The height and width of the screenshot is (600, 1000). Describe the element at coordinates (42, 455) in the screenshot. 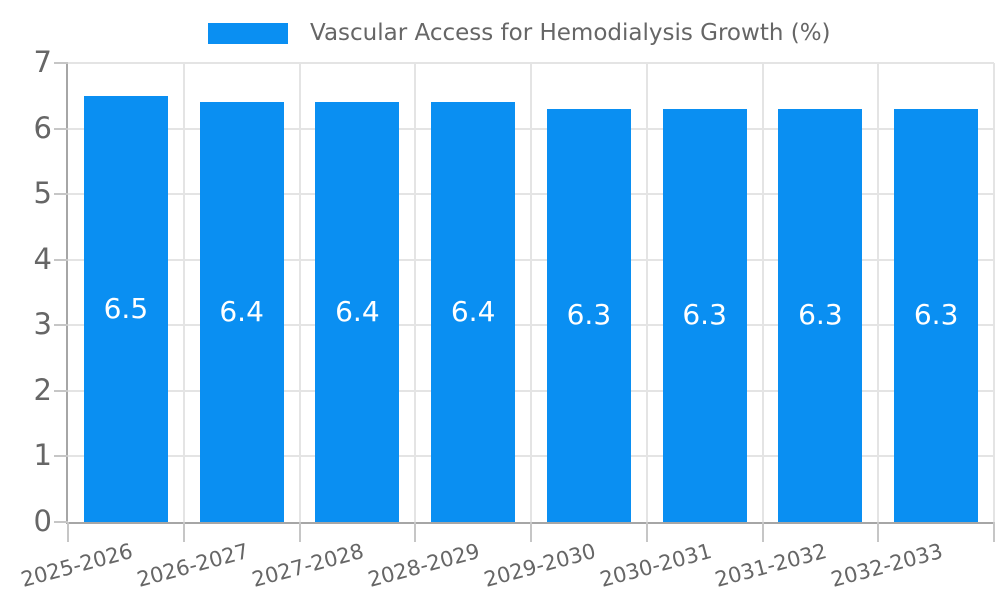

I see `y-tick-label: 1` at that location.